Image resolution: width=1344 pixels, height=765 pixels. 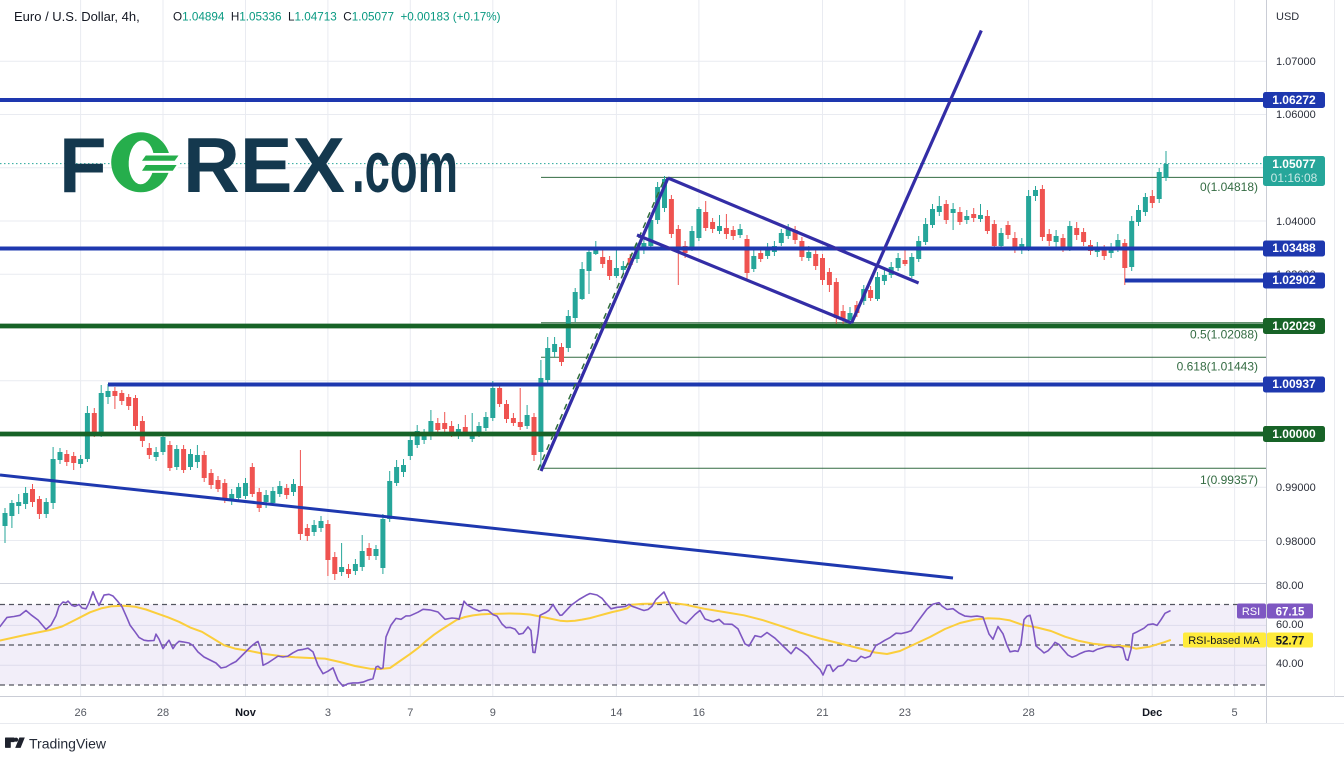 What do you see at coordinates (68, 744) in the screenshot?
I see `svg-text: TradingView` at bounding box center [68, 744].